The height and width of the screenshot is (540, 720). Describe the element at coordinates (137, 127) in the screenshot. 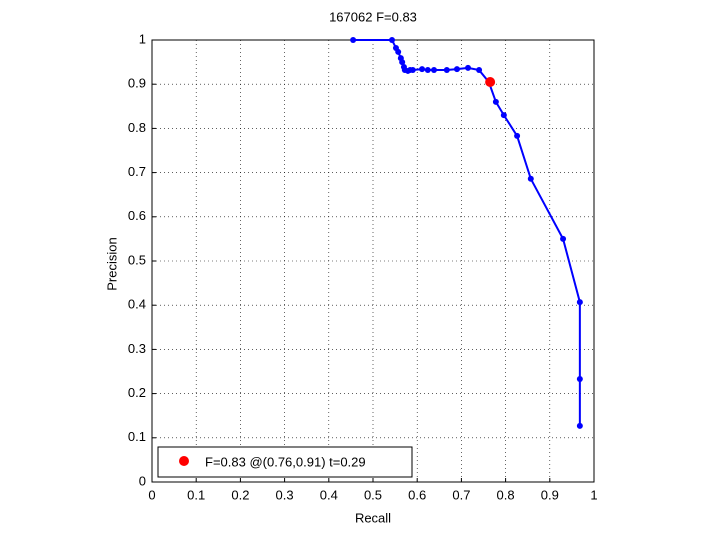

I see `y-tick-label: 0.8` at that location.